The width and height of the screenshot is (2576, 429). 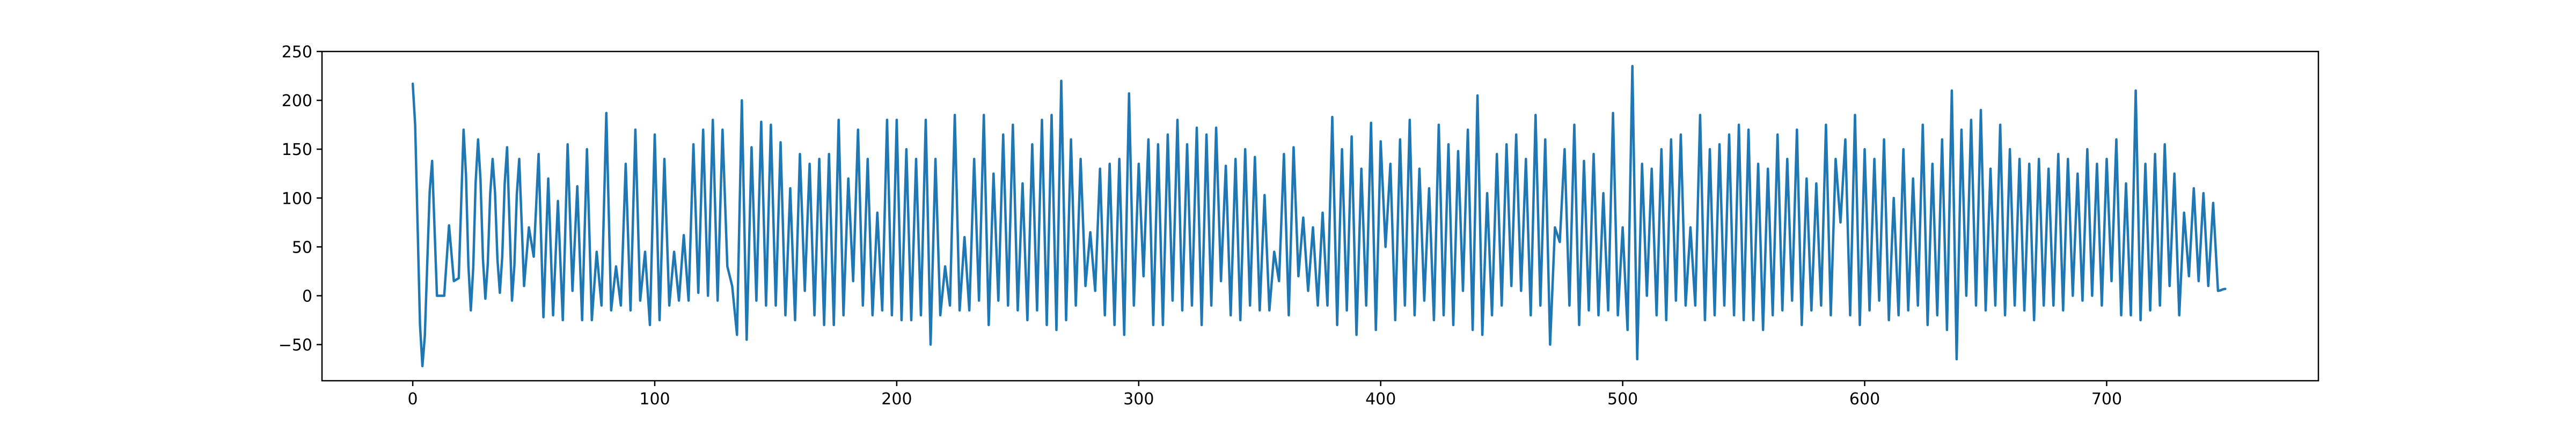 I want to click on x-tick-label-0: 0, so click(x=413, y=399).